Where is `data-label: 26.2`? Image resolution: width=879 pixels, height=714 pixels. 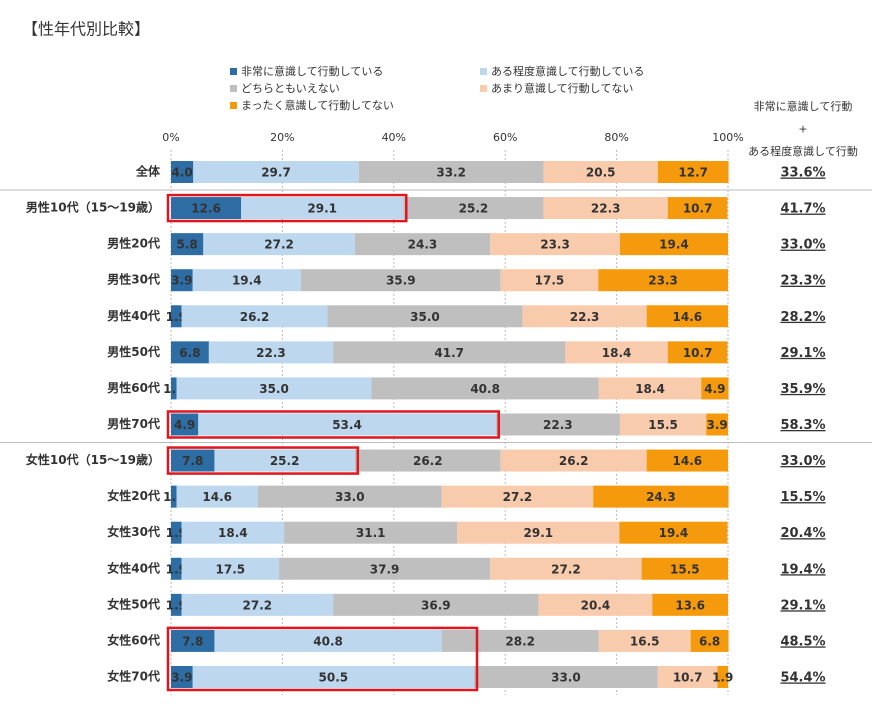 data-label: 26.2 is located at coordinates (574, 461).